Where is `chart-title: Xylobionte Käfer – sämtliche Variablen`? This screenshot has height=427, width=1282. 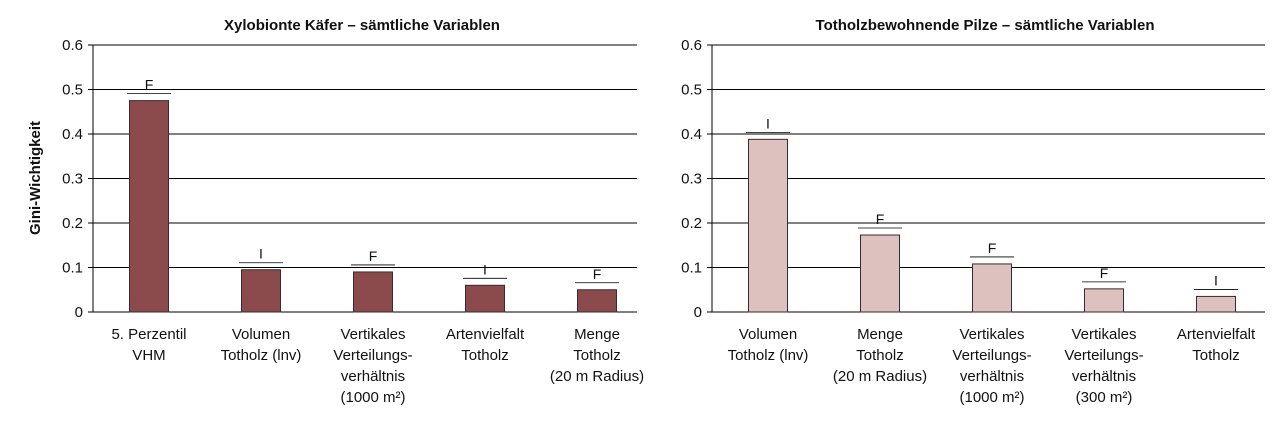
chart-title: Xylobionte Käfer – sämtliche Variablen is located at coordinates (362, 25).